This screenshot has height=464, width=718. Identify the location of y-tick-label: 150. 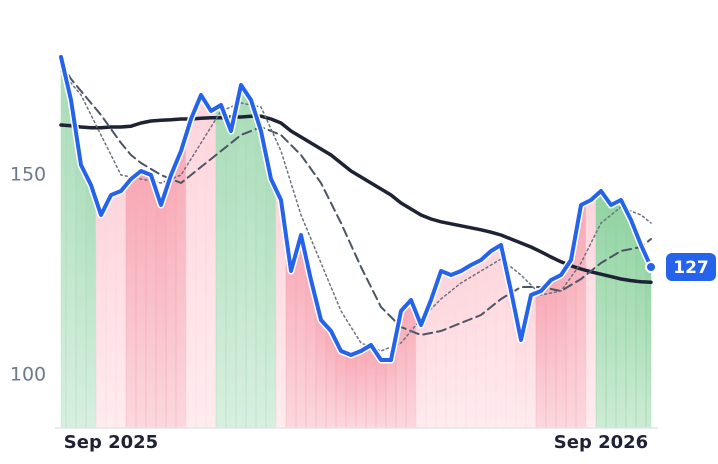
(28, 175).